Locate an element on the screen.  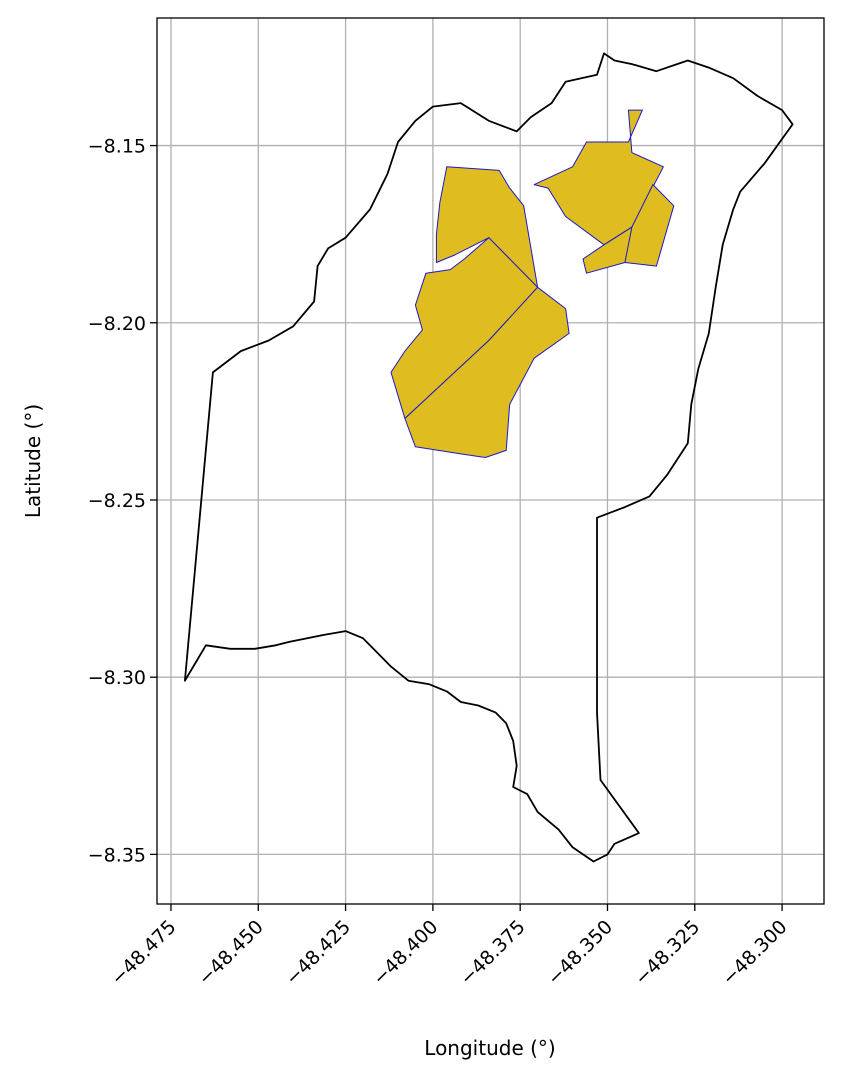
y-axis-ticks: −8.15 −8.20 −8.25 −8.30 −8.35 is located at coordinates (122, 501).